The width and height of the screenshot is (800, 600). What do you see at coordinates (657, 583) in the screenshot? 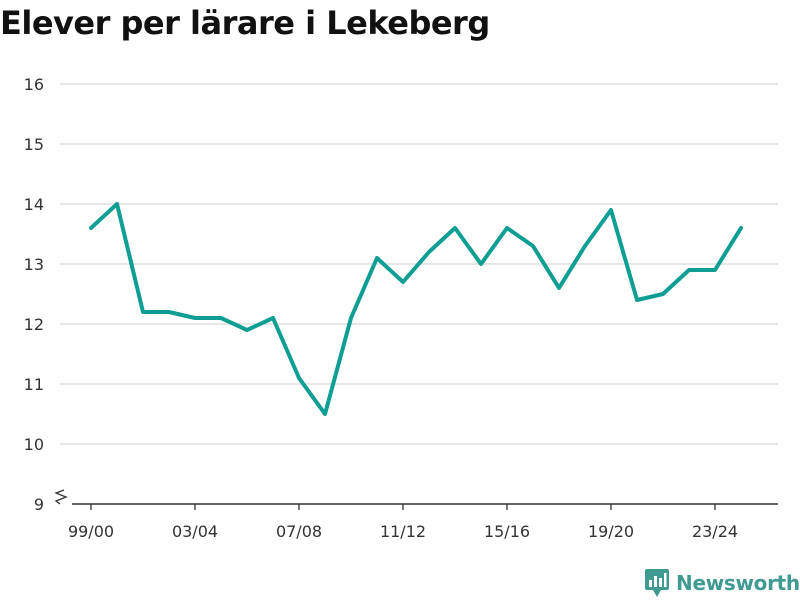
I see `newsworthy-logo-icon` at bounding box center [657, 583].